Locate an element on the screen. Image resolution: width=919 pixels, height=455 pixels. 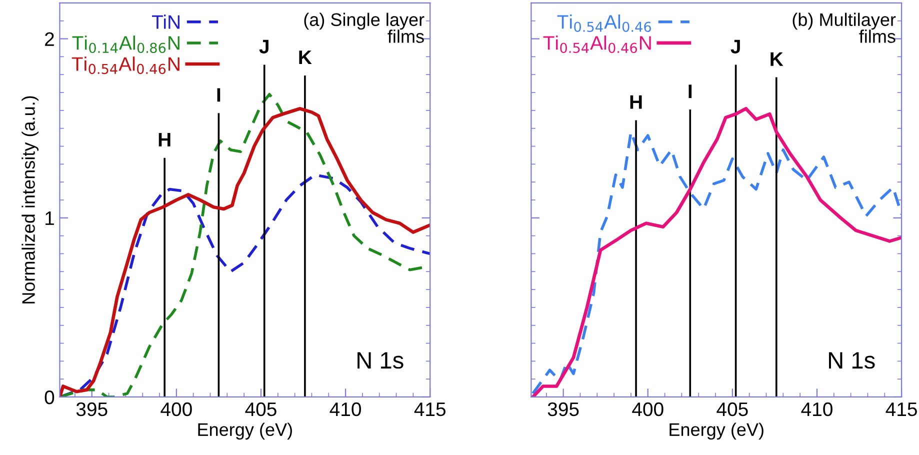
legend-label: Ti$_{0.54}$Al$_{0.46}$ is located at coordinates (604, 23).